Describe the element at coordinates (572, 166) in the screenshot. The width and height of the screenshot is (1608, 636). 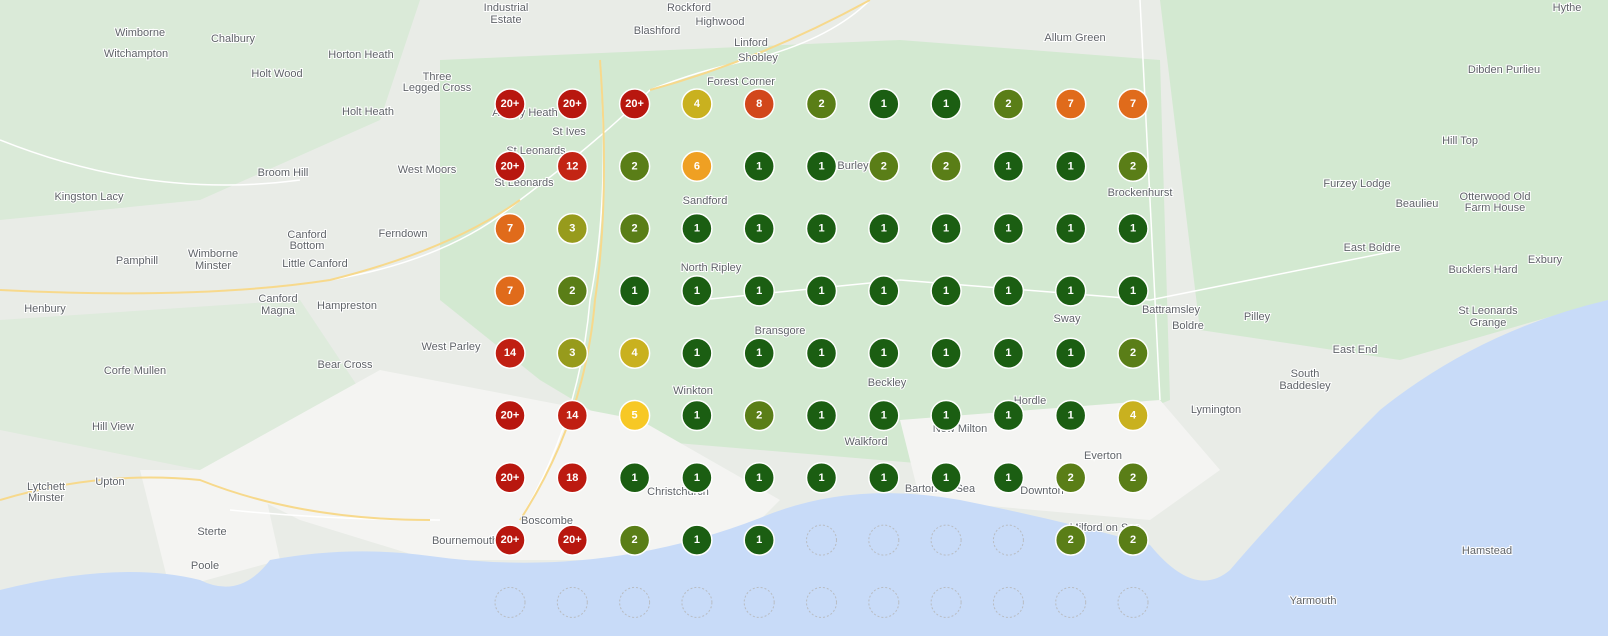
I see `cell-marker: 12` at that location.